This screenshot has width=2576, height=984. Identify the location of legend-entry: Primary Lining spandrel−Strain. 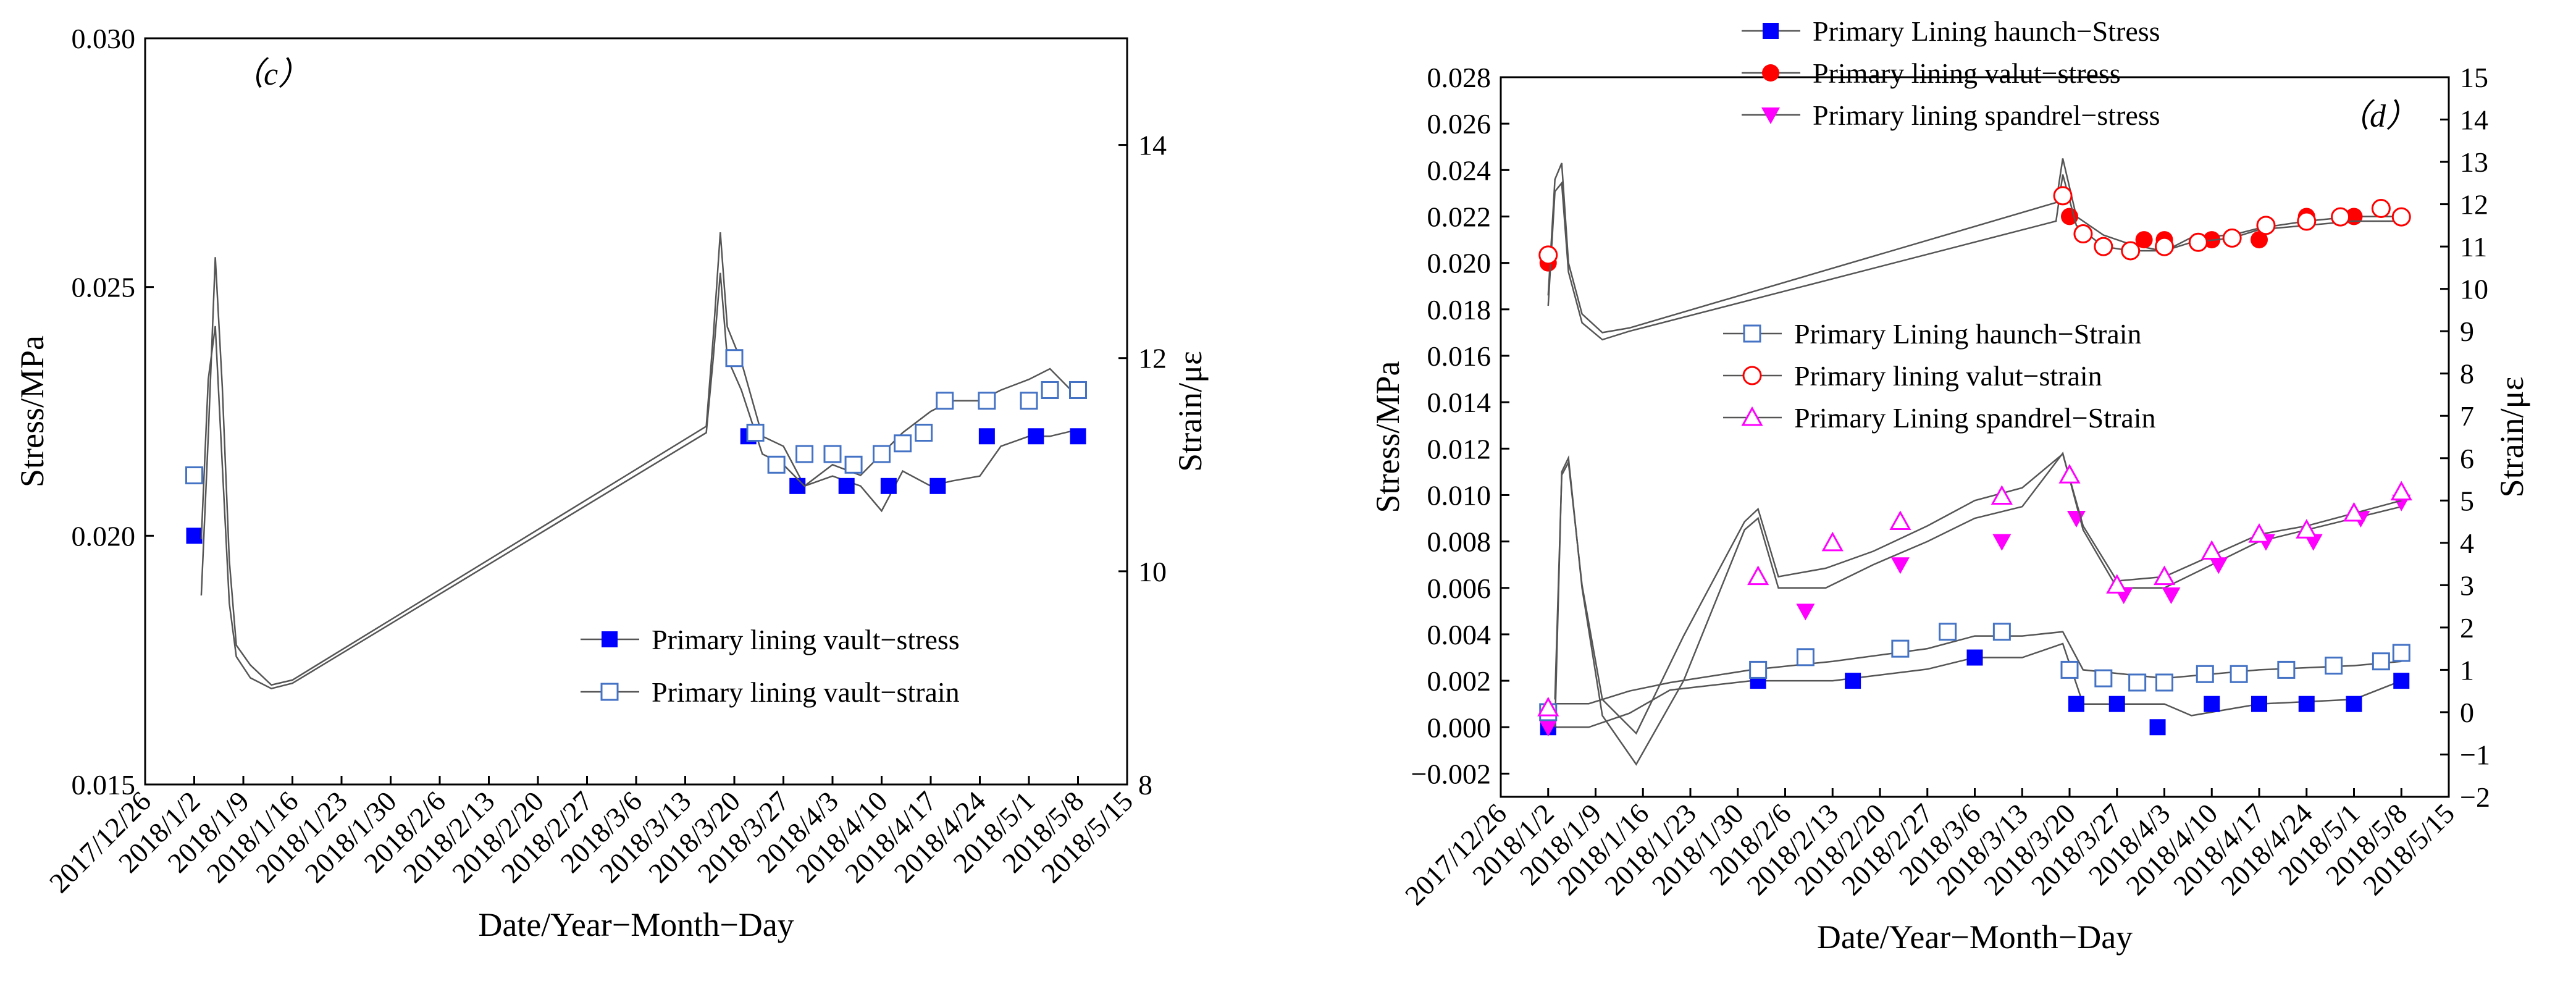
(1940, 418).